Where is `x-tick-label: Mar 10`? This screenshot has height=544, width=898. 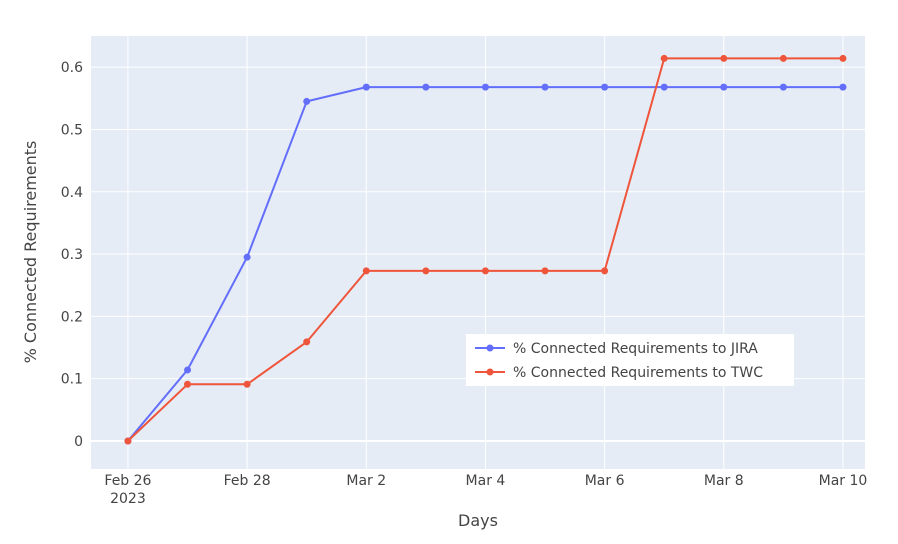
x-tick-label: Mar 10 is located at coordinates (843, 481).